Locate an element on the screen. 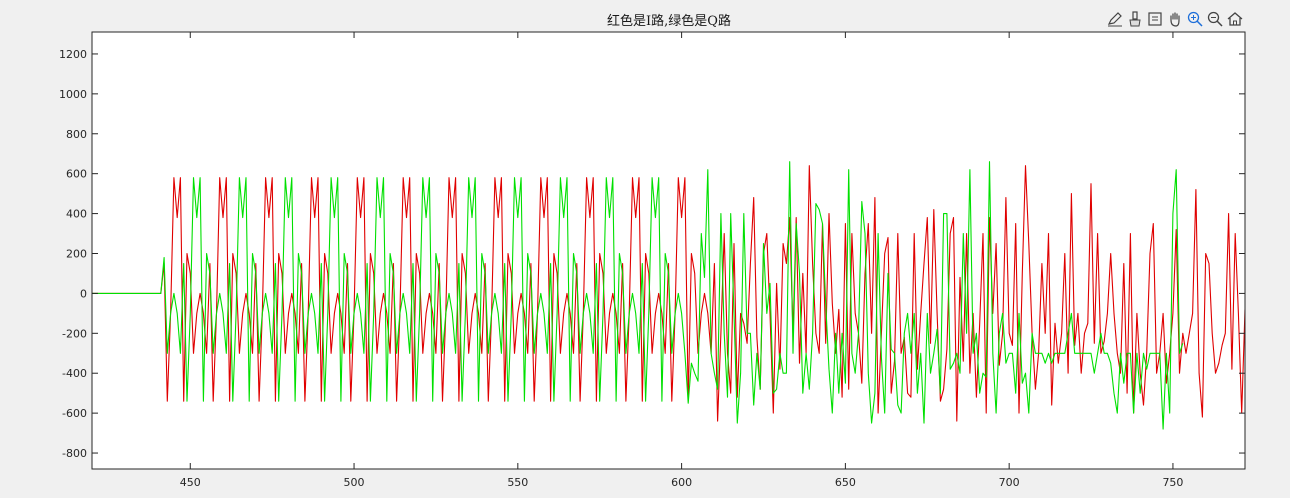  x-tick-label: 450 is located at coordinates (190, 482).